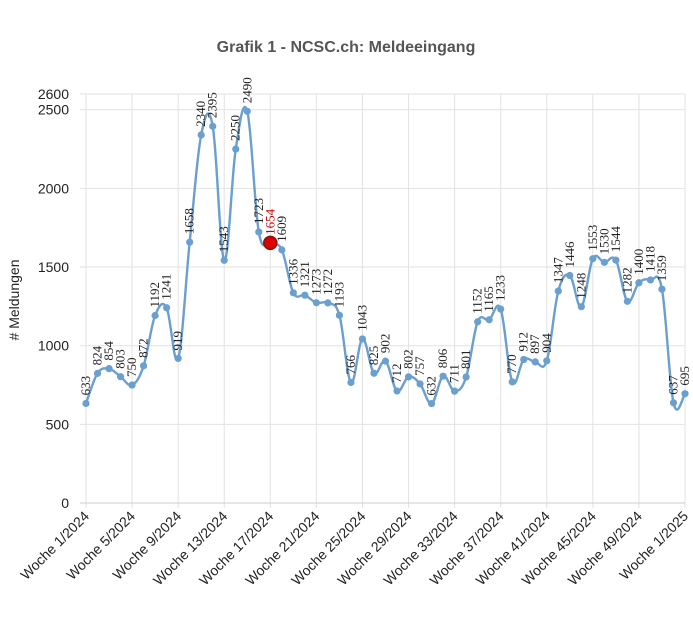 This screenshot has width=693, height=625. I want to click on data-label: 750, so click(131, 368).